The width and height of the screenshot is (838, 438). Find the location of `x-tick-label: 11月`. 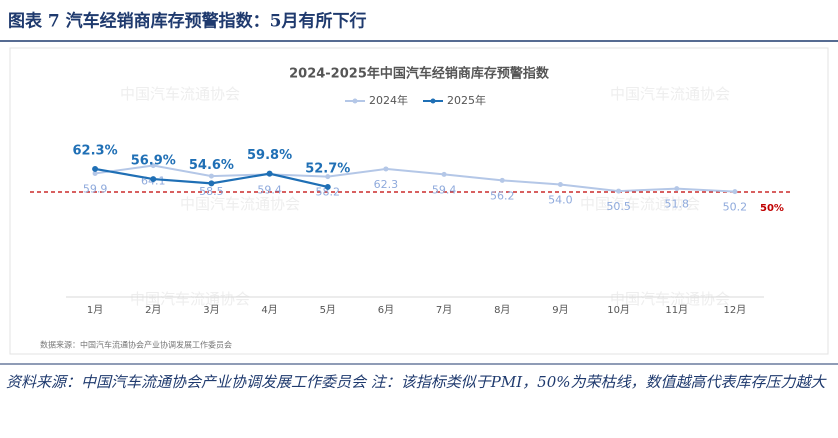

x-tick-label: 11月 is located at coordinates (676, 310).